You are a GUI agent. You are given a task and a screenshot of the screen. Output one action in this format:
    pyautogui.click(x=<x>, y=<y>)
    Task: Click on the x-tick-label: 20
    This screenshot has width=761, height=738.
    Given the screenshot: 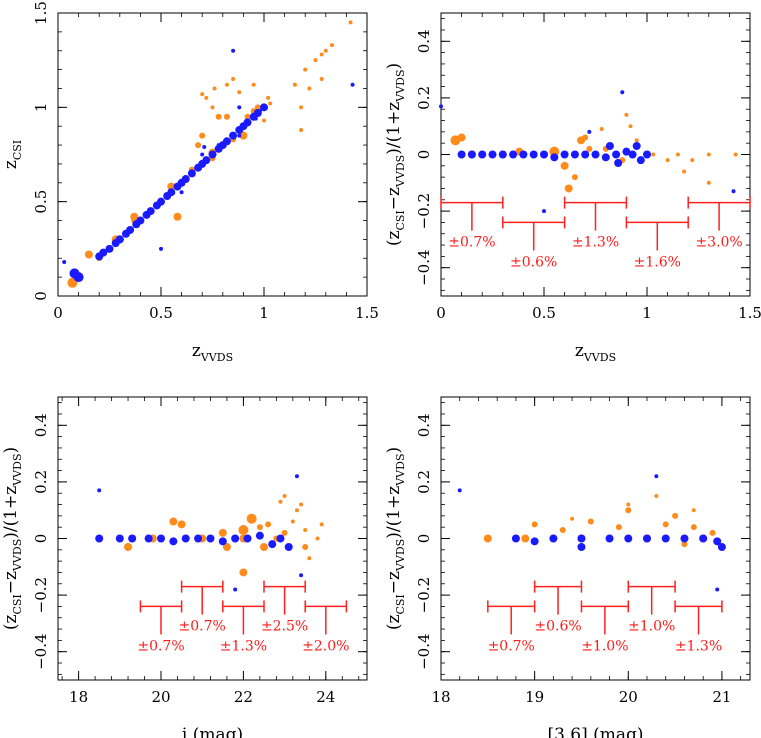 What is the action you would take?
    pyautogui.click(x=628, y=697)
    